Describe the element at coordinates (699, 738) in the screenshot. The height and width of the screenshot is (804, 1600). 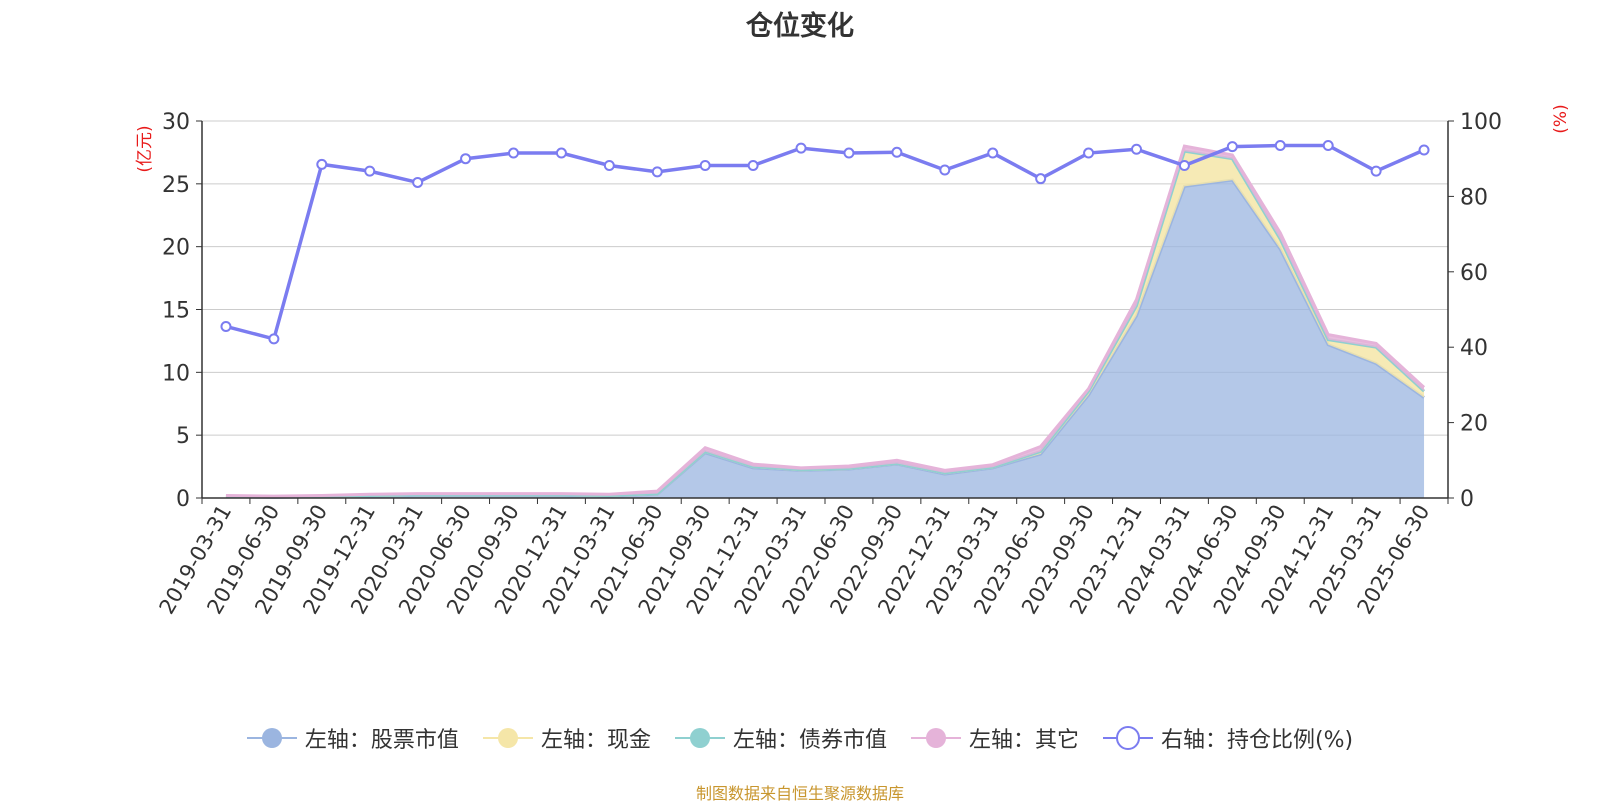
I see `legend-marker-bond-icon` at that location.